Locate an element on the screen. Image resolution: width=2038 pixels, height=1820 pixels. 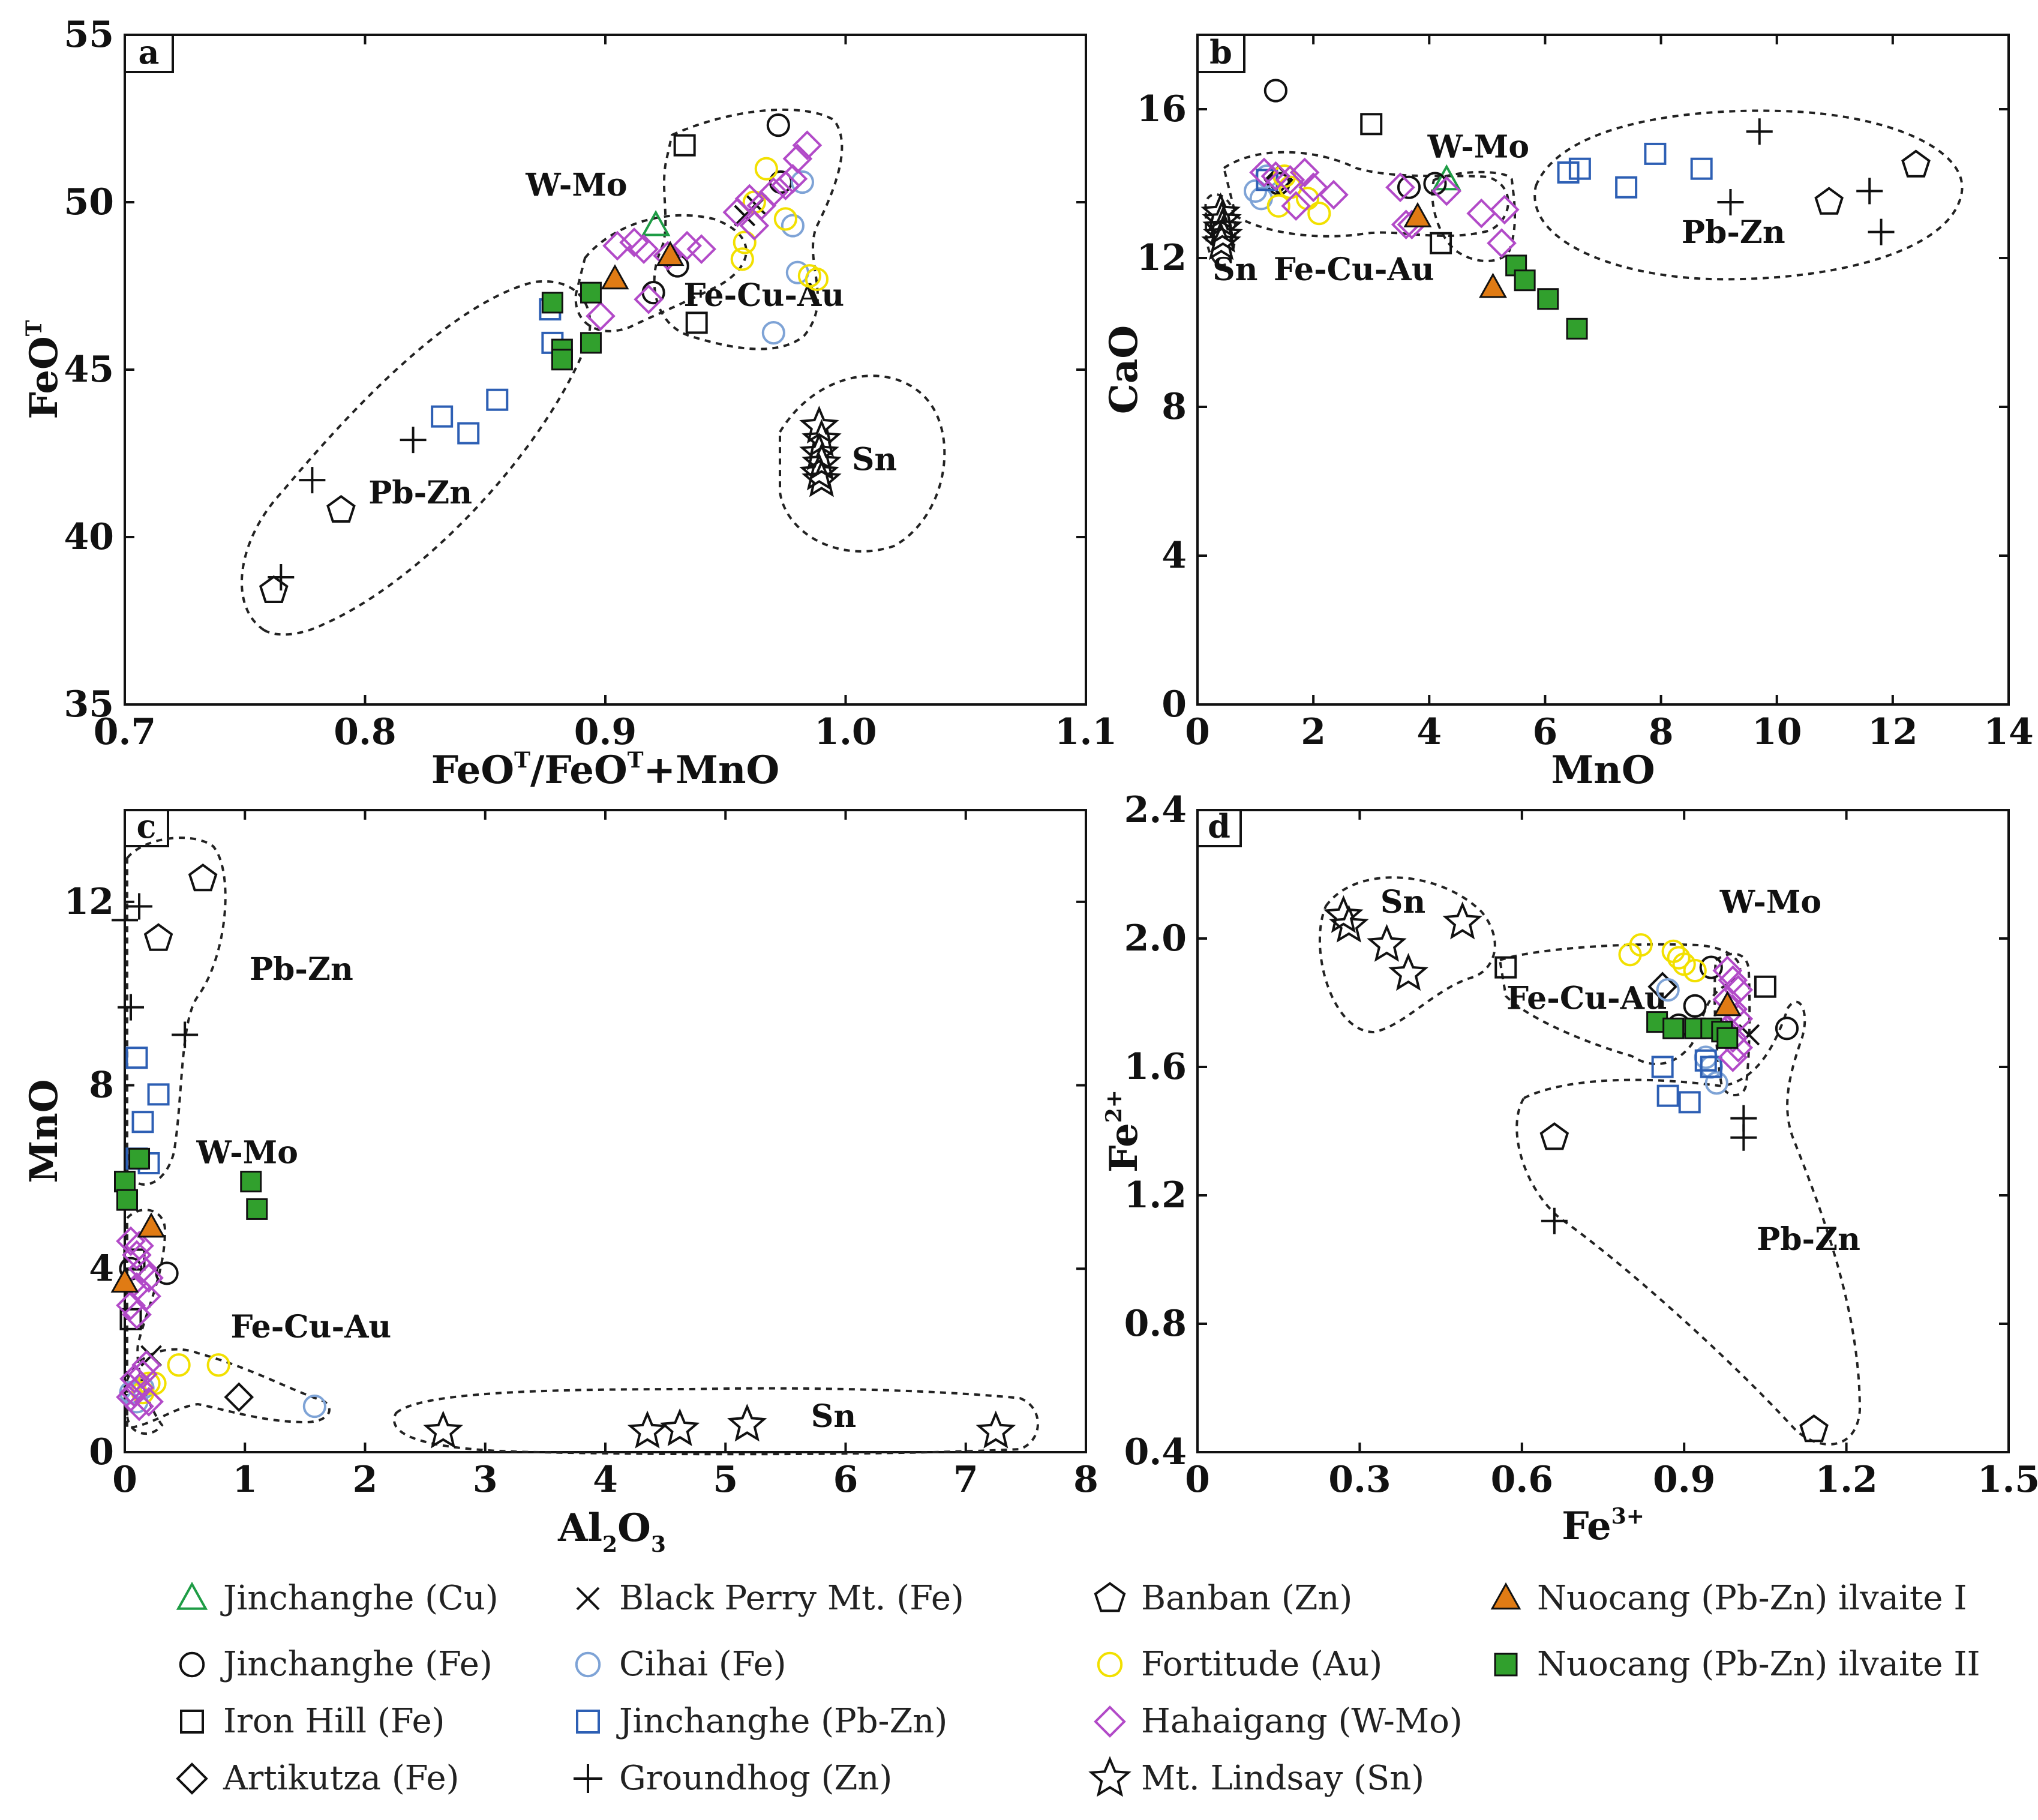
y-tick-label: 55 is located at coordinates (89, 35).